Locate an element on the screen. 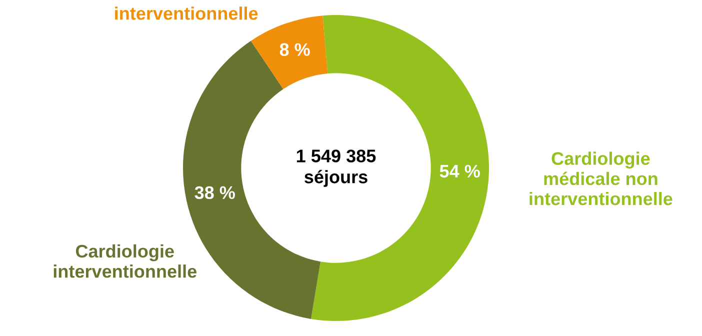 The image size is (702, 336). text: 1 549 385 séjours is located at coordinates (336, 168).